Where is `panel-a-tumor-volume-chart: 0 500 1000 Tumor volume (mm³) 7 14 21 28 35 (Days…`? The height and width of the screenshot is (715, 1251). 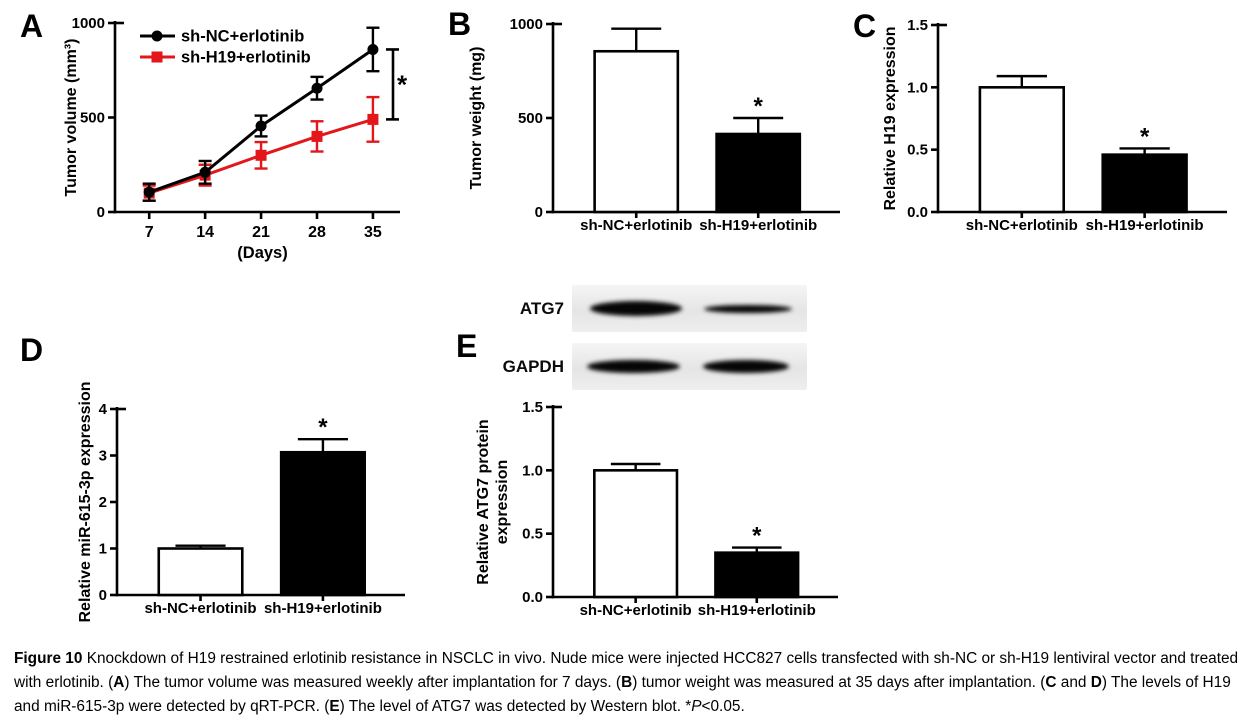
panel-a-tumor-volume-chart: 0 500 1000 Tumor volume (mm³) 7 14 21 28 35 (Days… is located at coordinates (235, 138).